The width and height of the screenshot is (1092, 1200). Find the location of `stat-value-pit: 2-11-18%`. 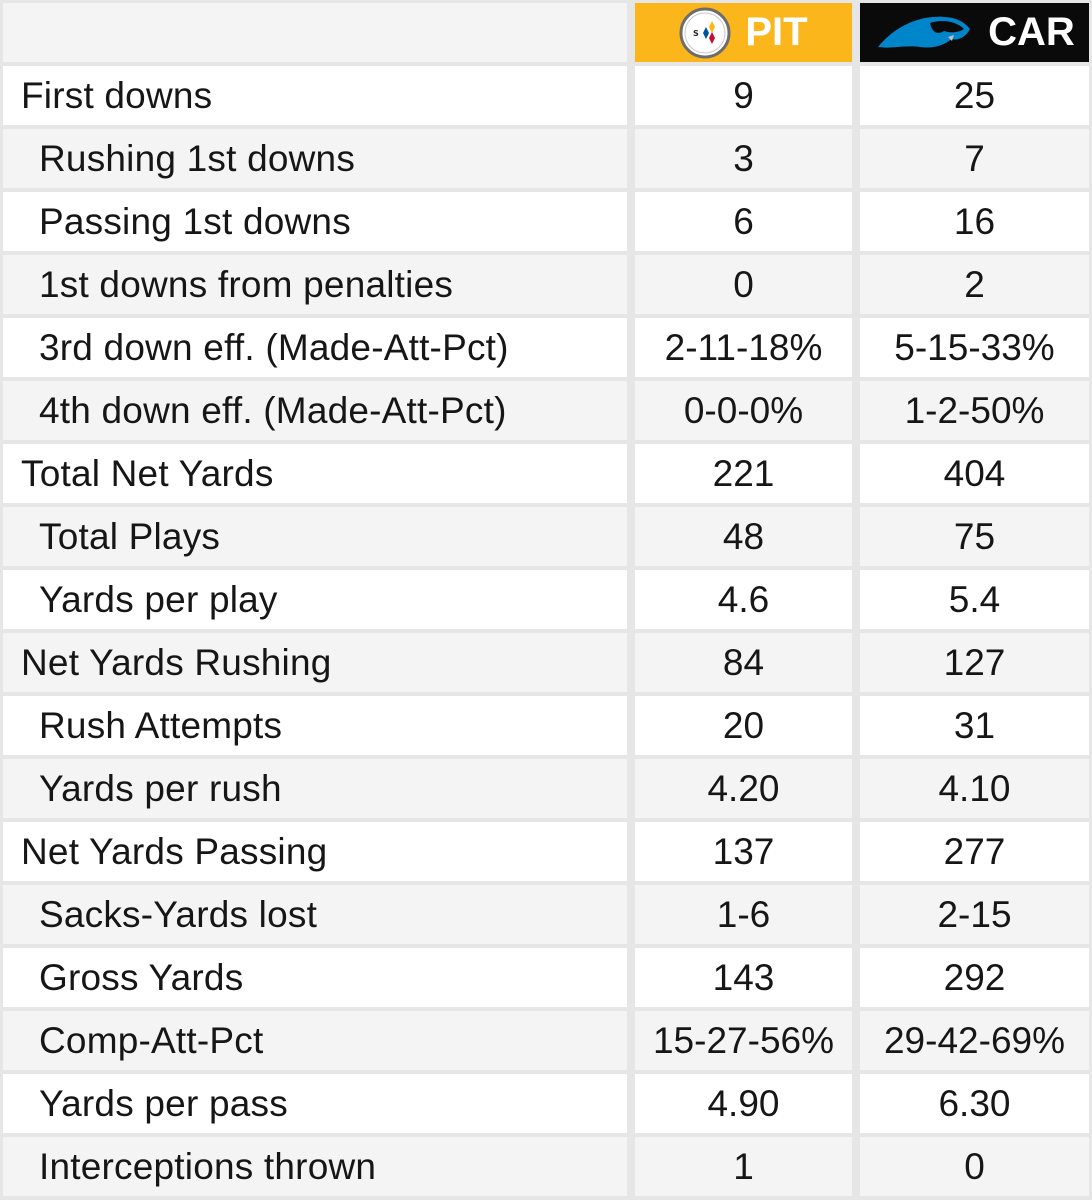

stat-value-pit: 2-11-18% is located at coordinates (743, 347).